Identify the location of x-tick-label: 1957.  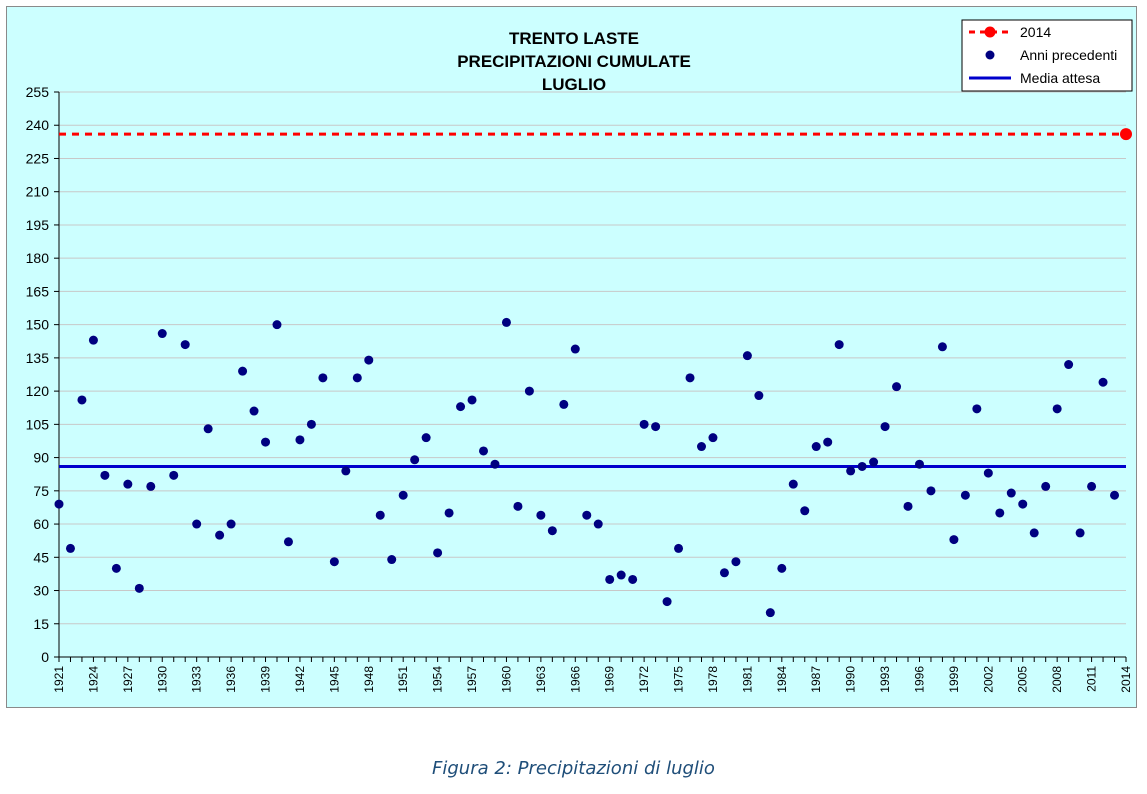
(472, 679).